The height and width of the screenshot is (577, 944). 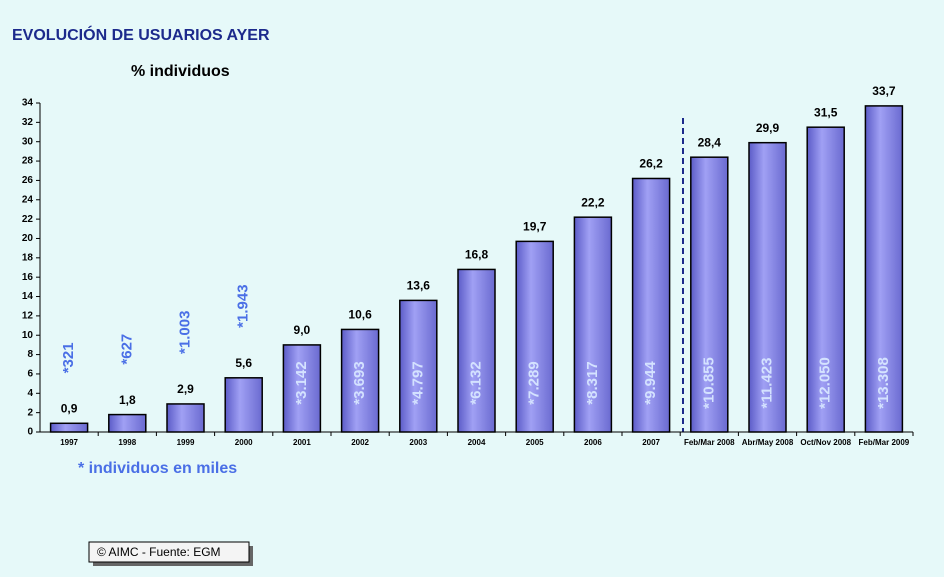 What do you see at coordinates (766, 383) in the screenshot?
I see `user-label: *11.423` at bounding box center [766, 383].